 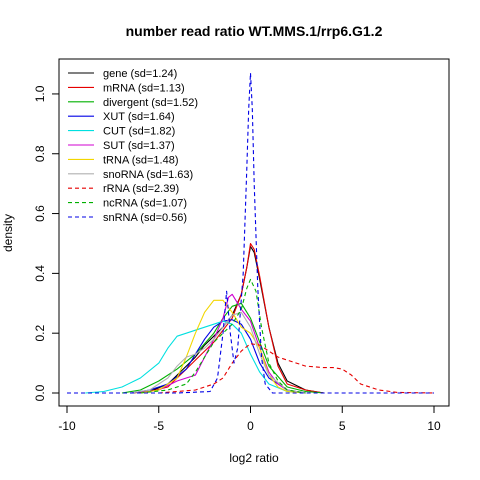 What do you see at coordinates (141, 160) in the screenshot?
I see `legend-label-trna: tRNA (sd=1.48)` at bounding box center [141, 160].